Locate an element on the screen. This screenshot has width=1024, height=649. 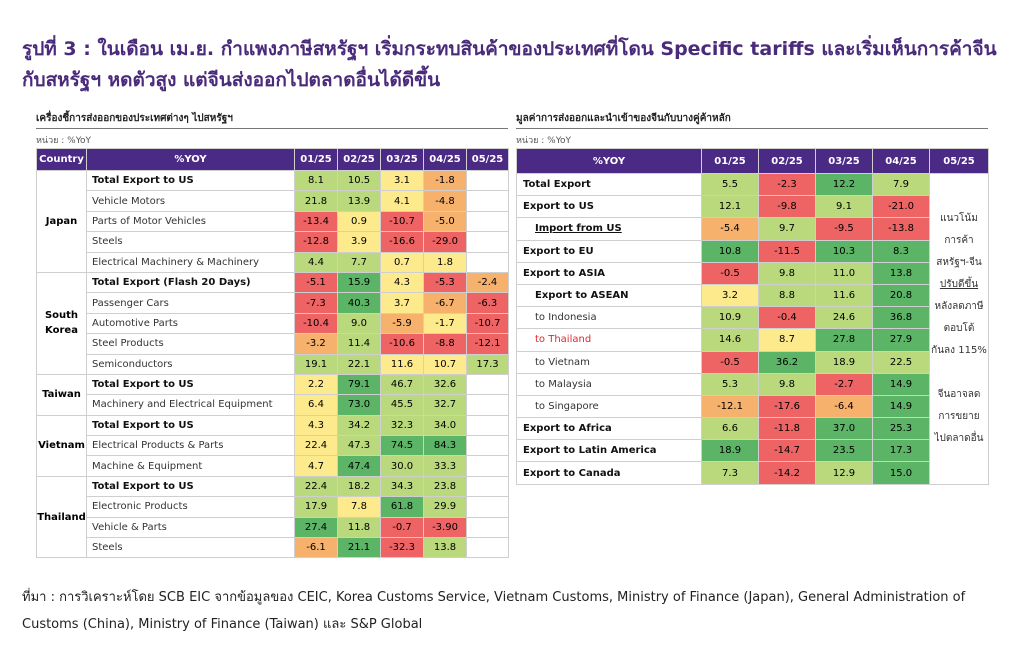
item-label: Export to US is located at coordinates (609, 207).